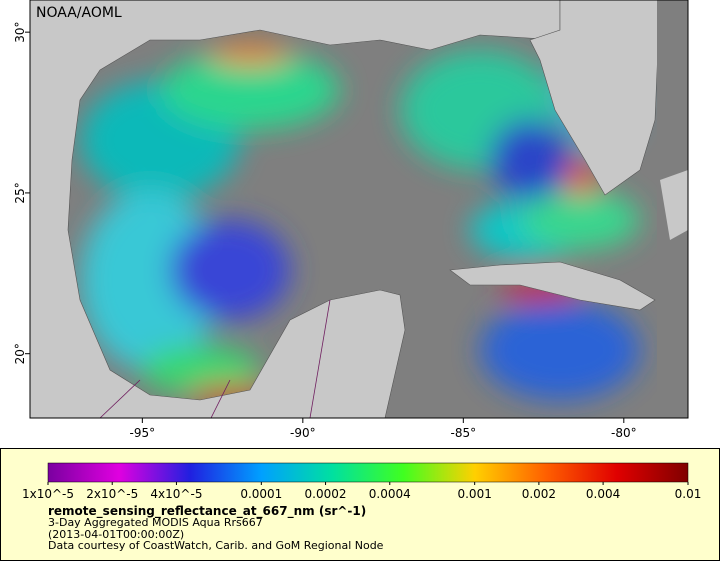  What do you see at coordinates (326, 494) in the screenshot?
I see `colorbar-tick-label: 0.0002` at bounding box center [326, 494].